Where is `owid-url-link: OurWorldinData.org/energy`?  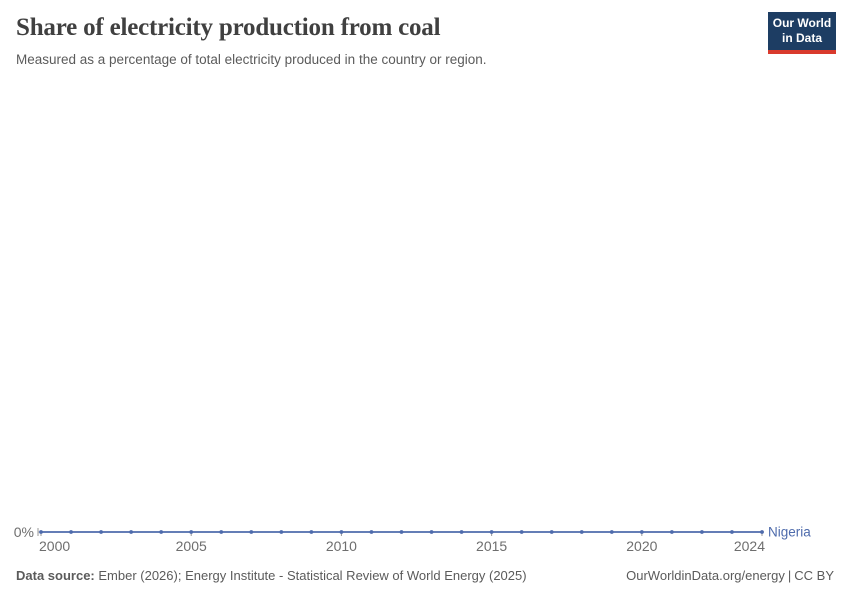
owid-url-link: OurWorldinData.org/energy is located at coordinates (705, 575).